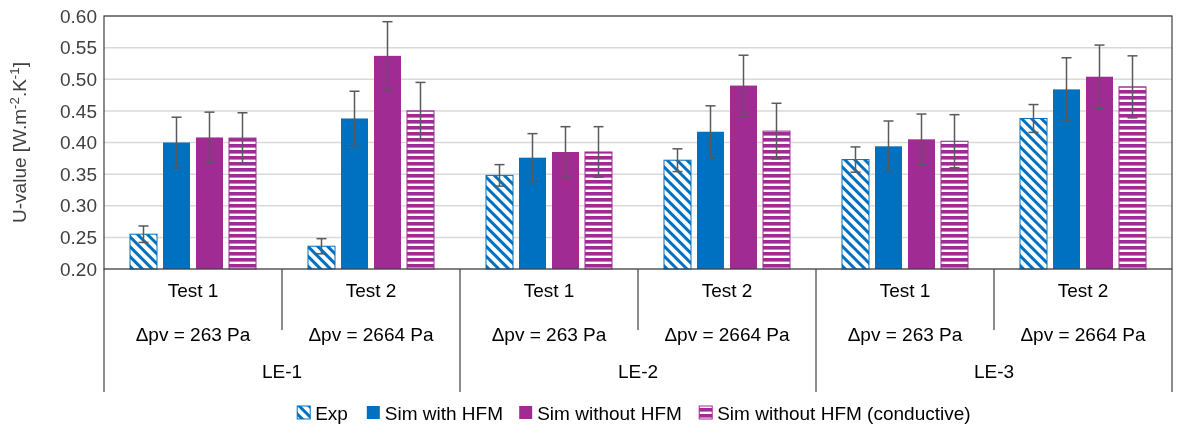 The width and height of the screenshot is (1177, 435). What do you see at coordinates (78, 143) in the screenshot?
I see `y-tick-label: 0.40` at bounding box center [78, 143].